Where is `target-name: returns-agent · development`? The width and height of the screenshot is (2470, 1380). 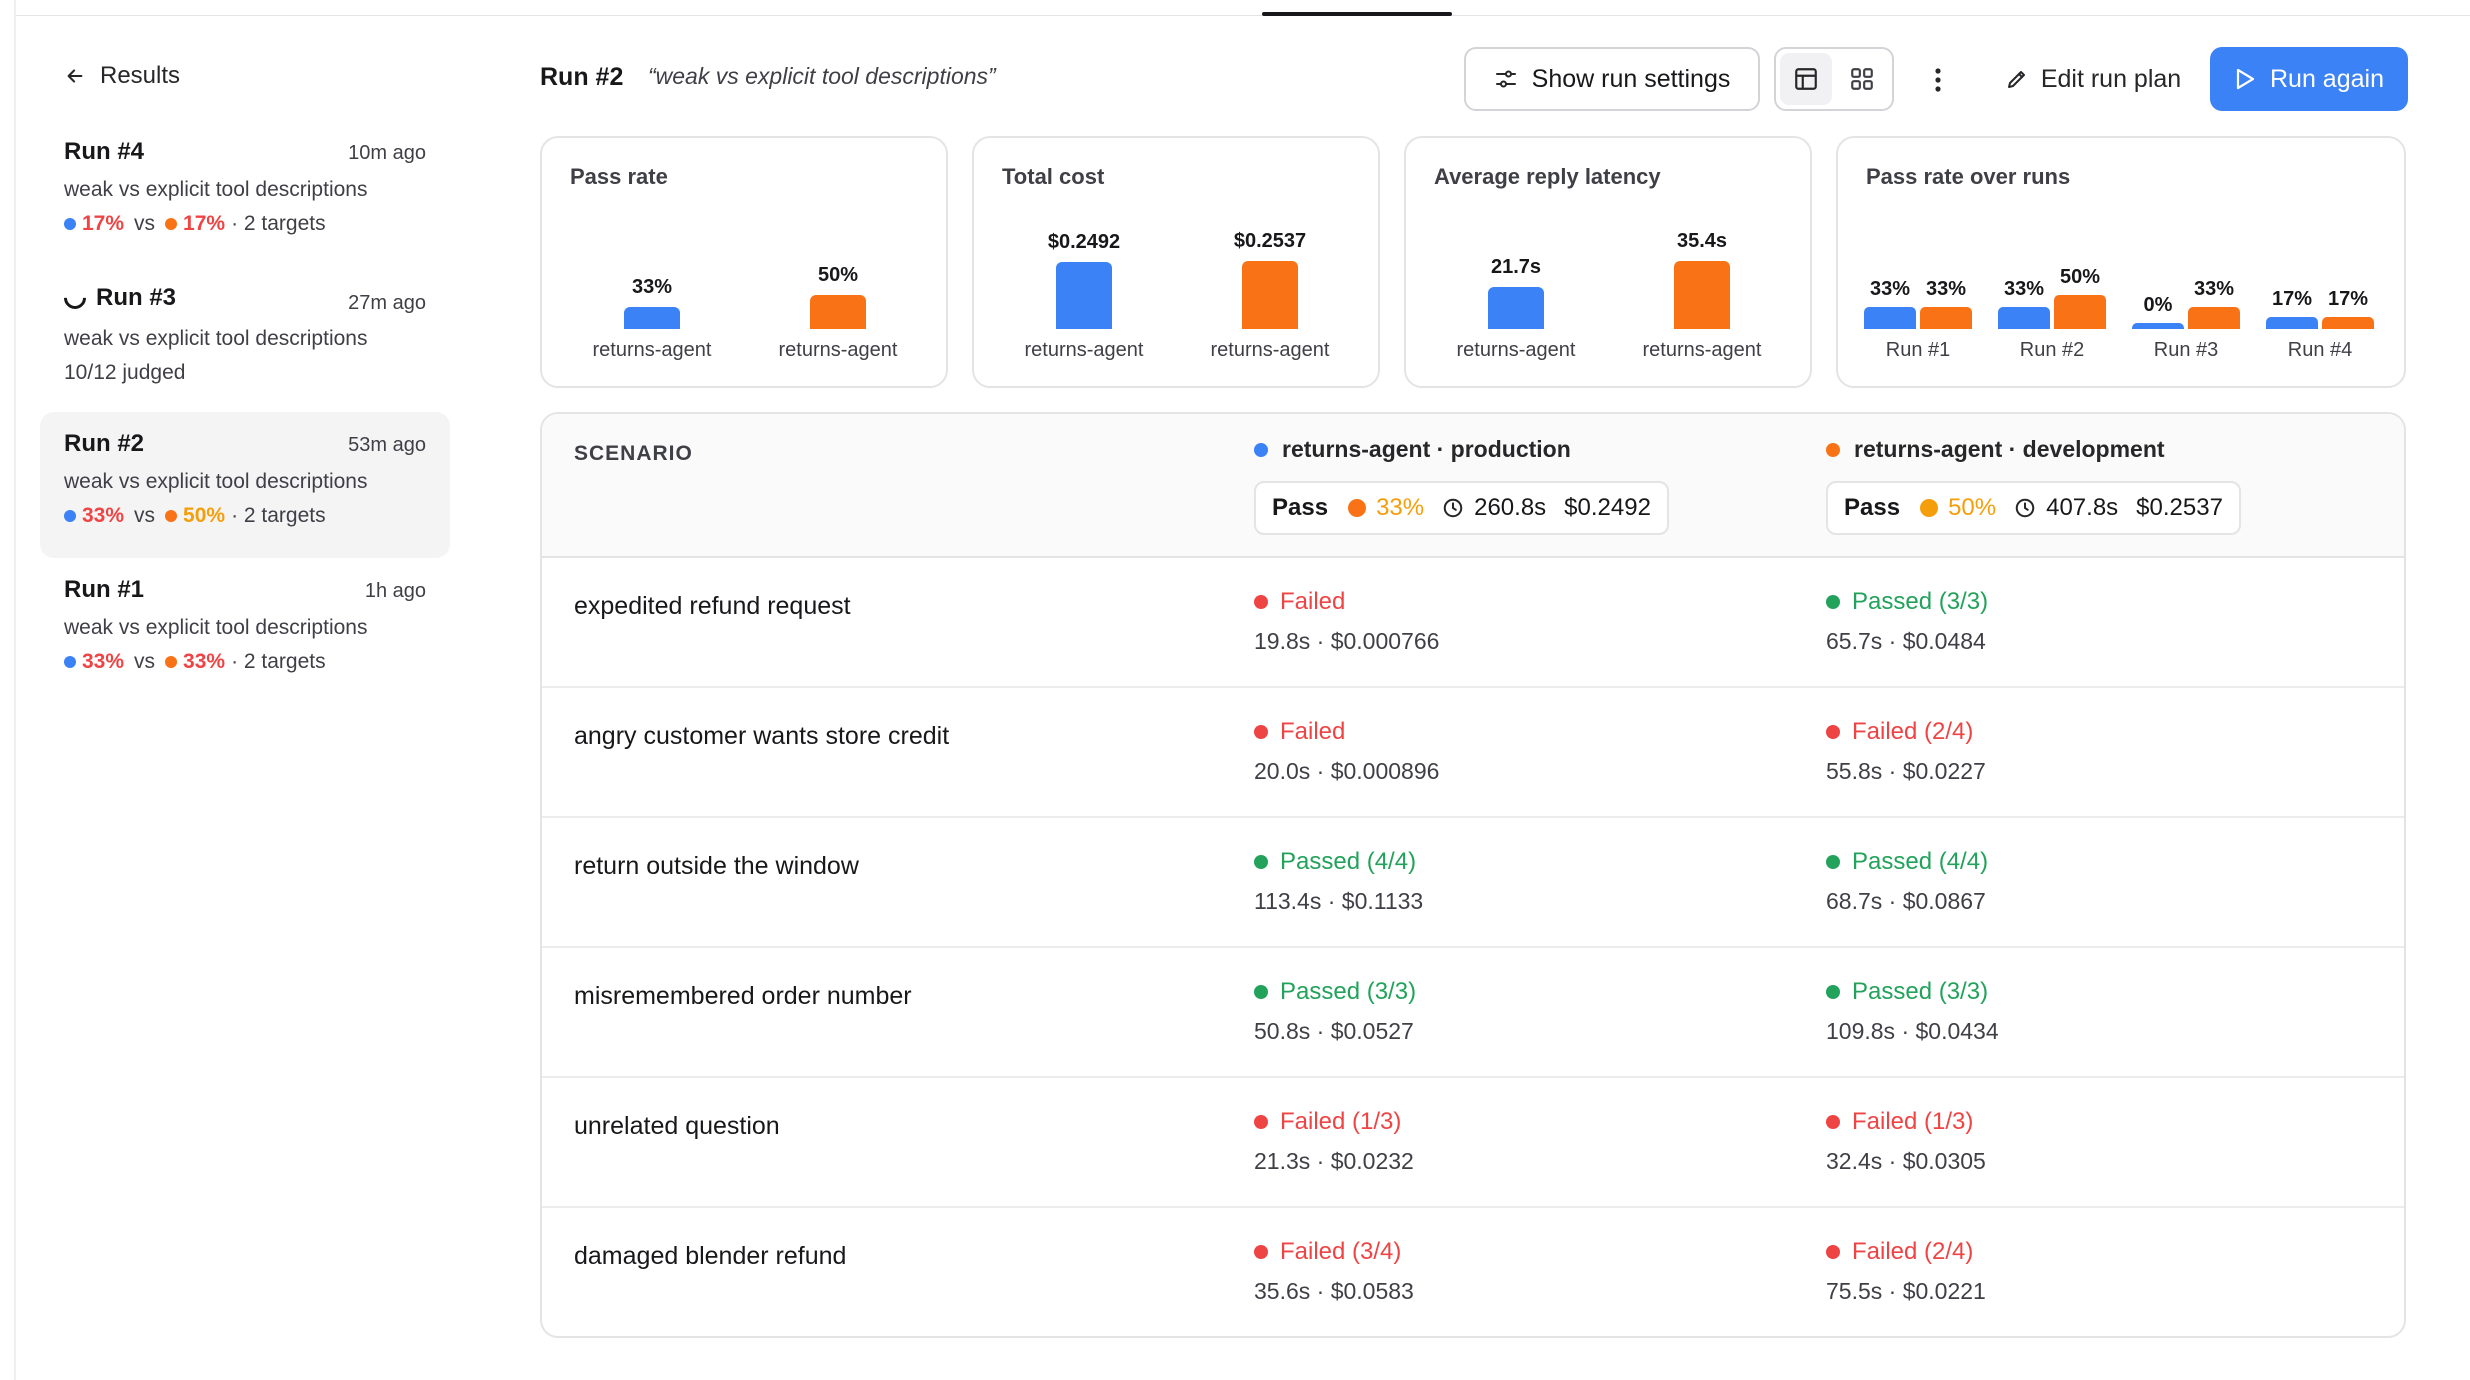 target-name: returns-agent · development is located at coordinates (2009, 449).